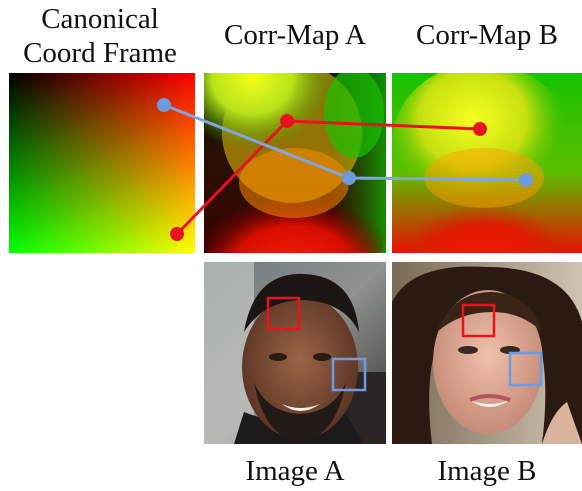 The image size is (582, 491). I want to click on image-b-photo, so click(487, 353).